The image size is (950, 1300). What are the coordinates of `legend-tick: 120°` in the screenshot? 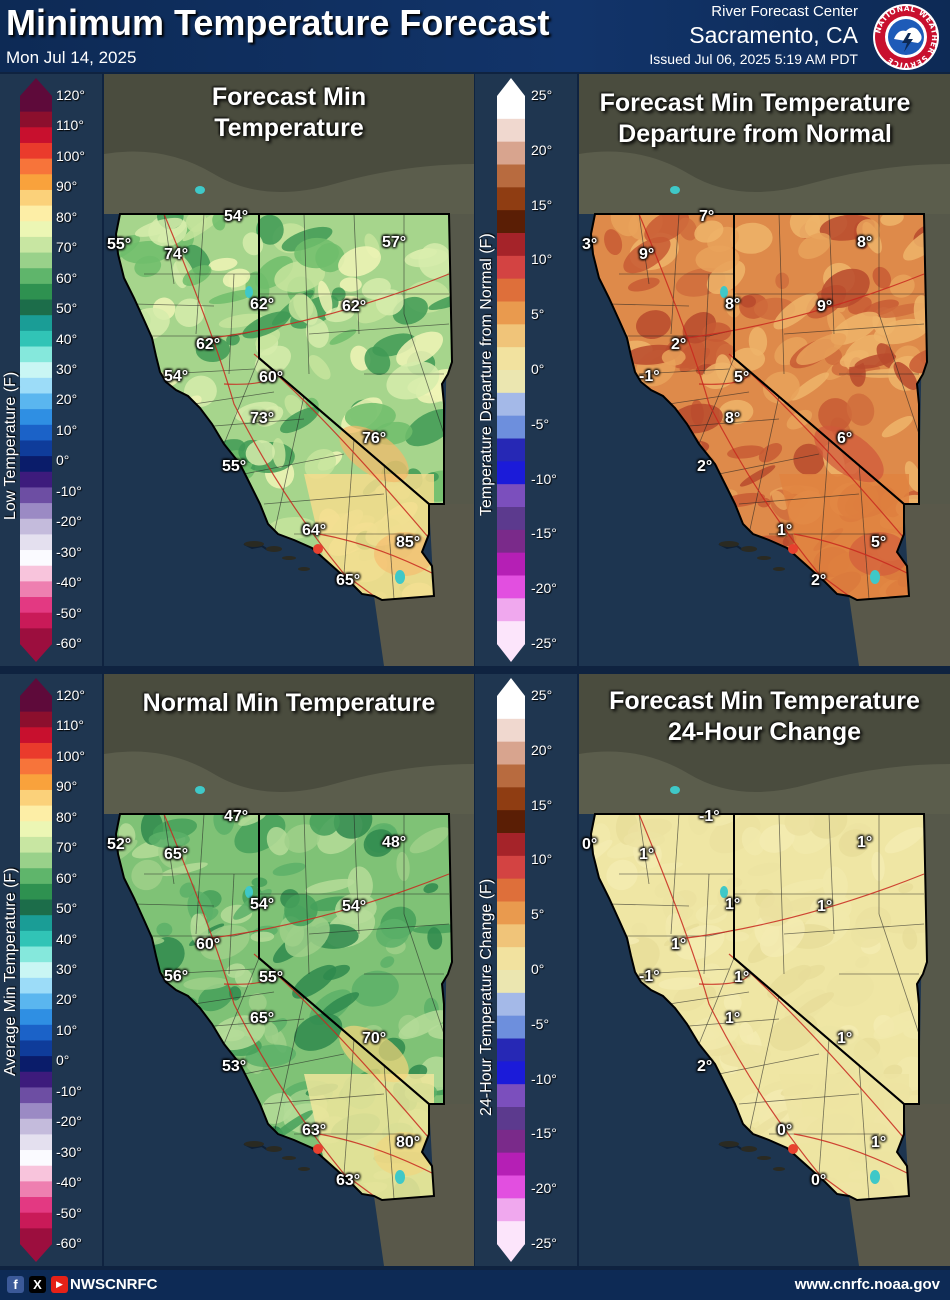 It's located at (70, 695).